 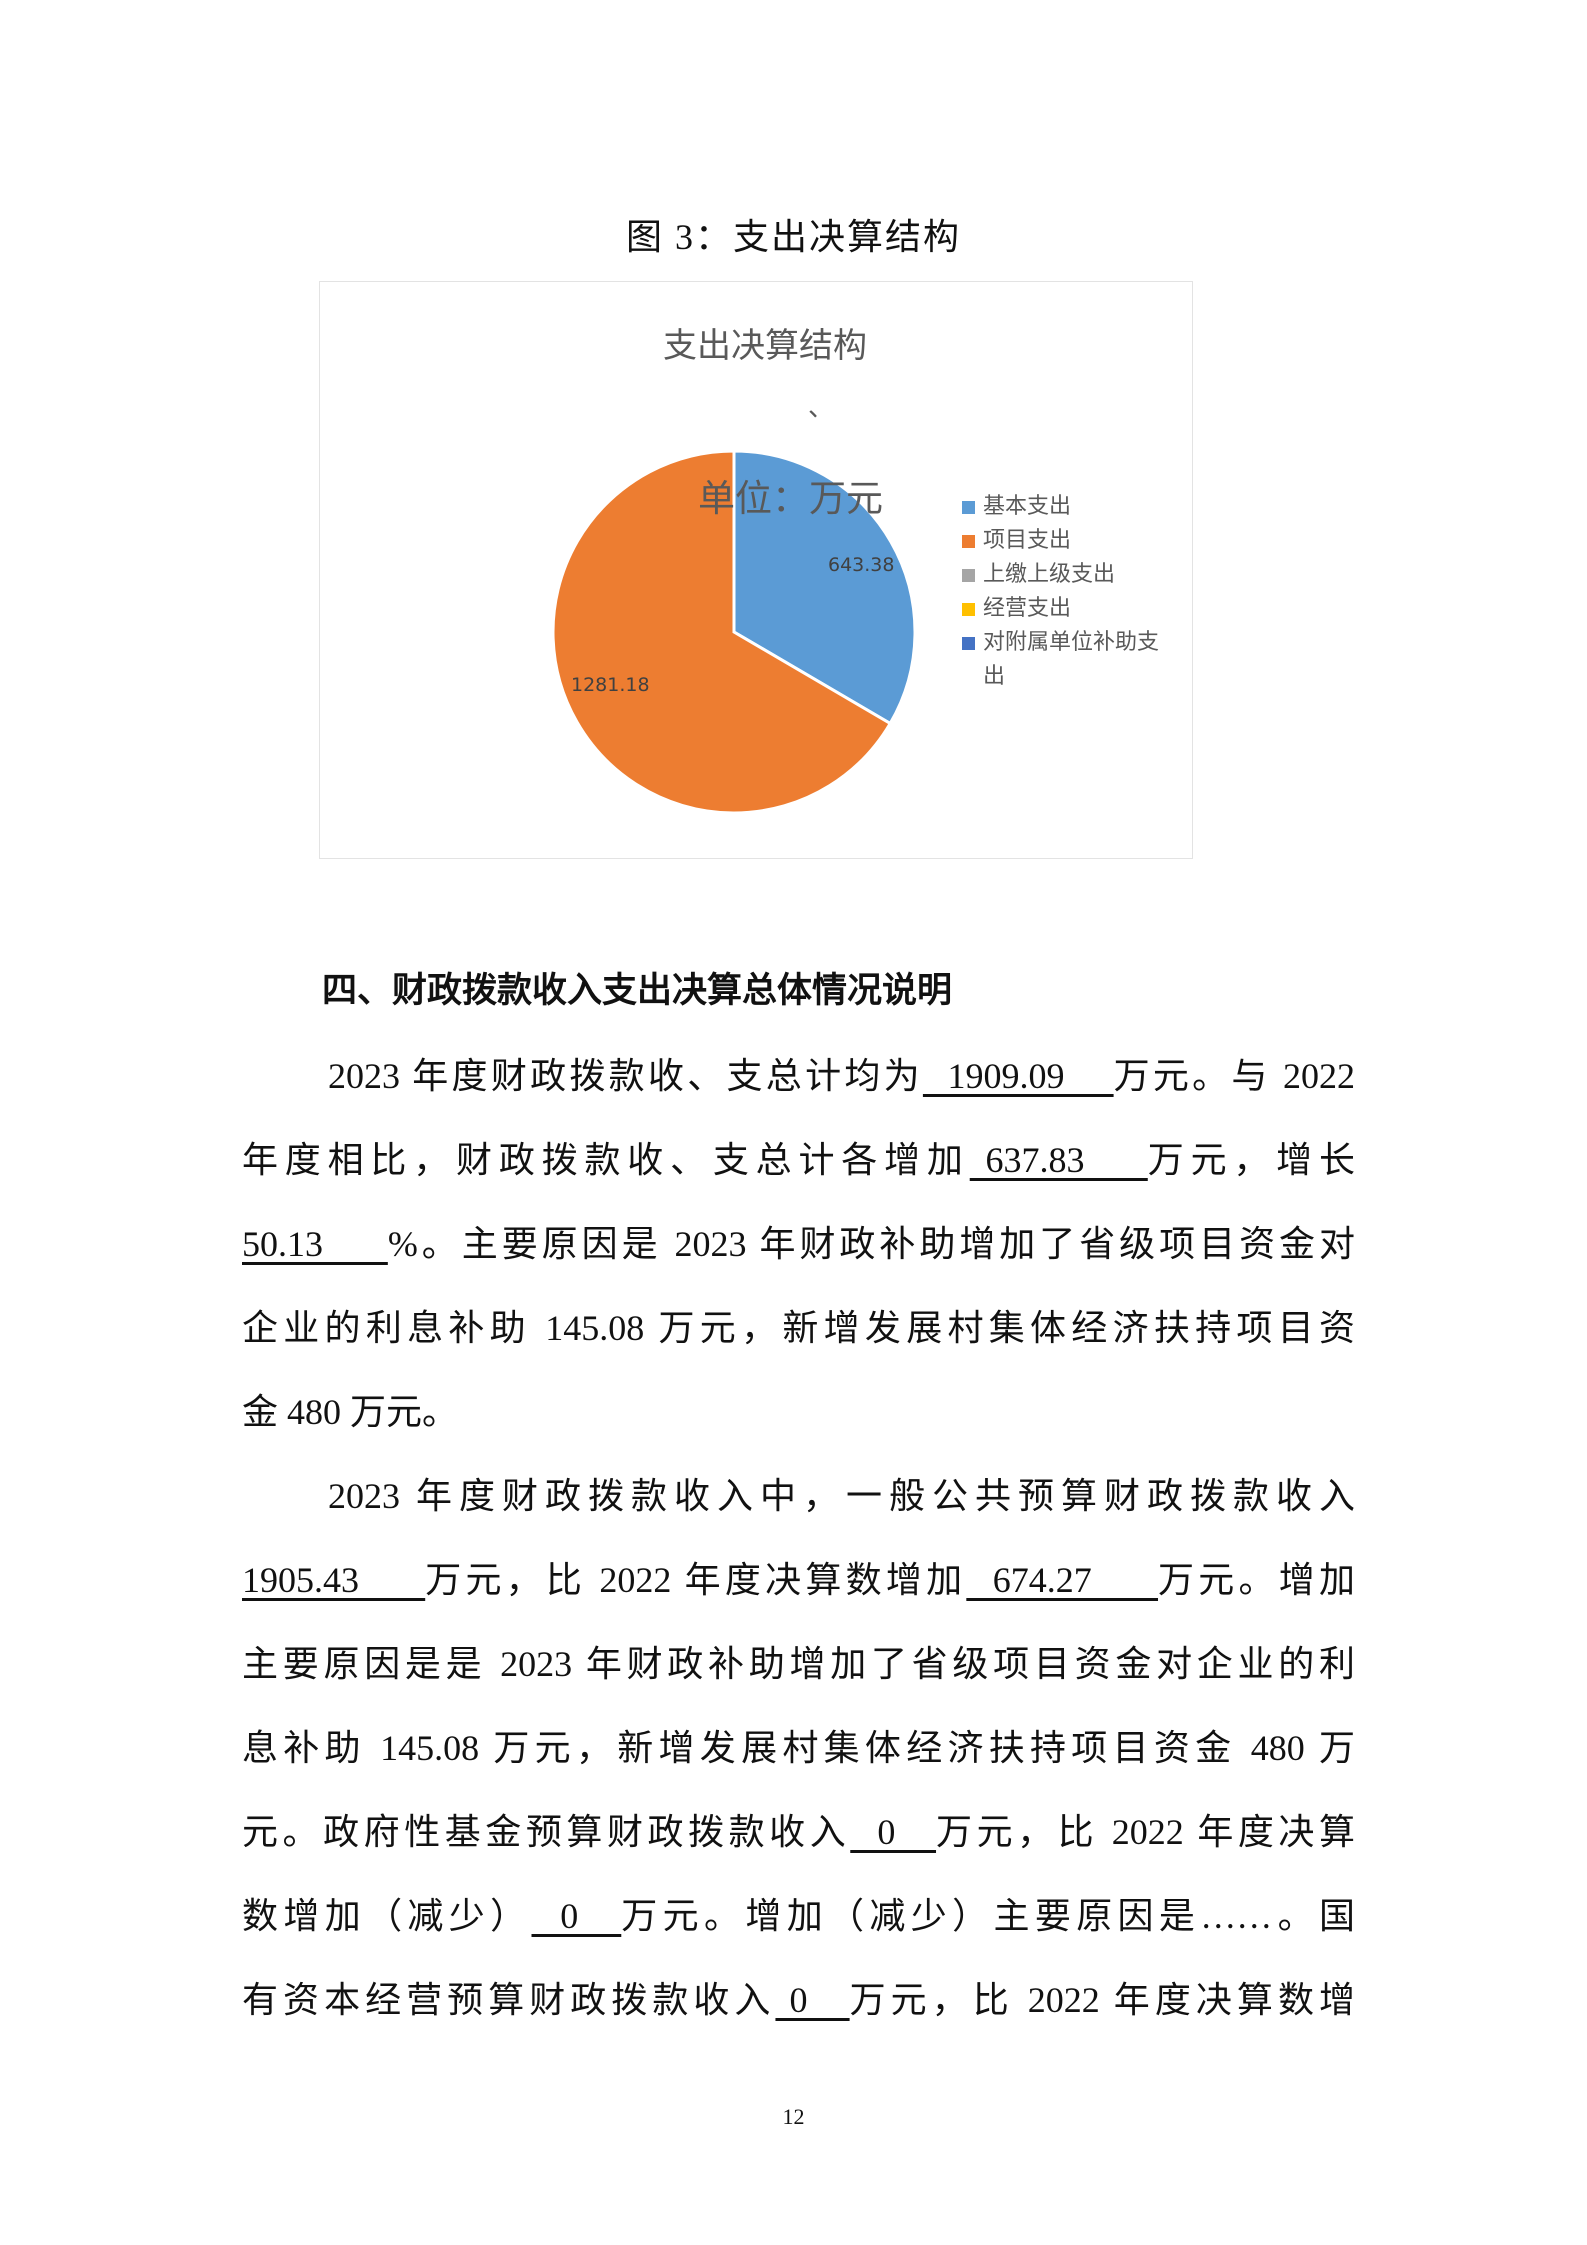 What do you see at coordinates (790, 498) in the screenshot?
I see `chart-unit-label: 单位：万元` at bounding box center [790, 498].